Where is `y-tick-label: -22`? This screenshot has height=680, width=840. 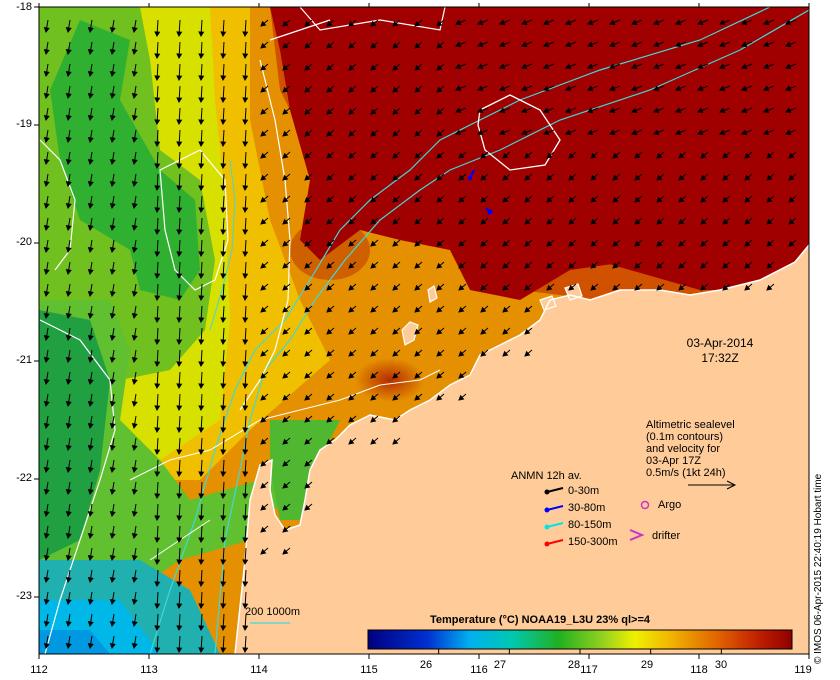 y-tick-label: -22 is located at coordinates (24, 478).